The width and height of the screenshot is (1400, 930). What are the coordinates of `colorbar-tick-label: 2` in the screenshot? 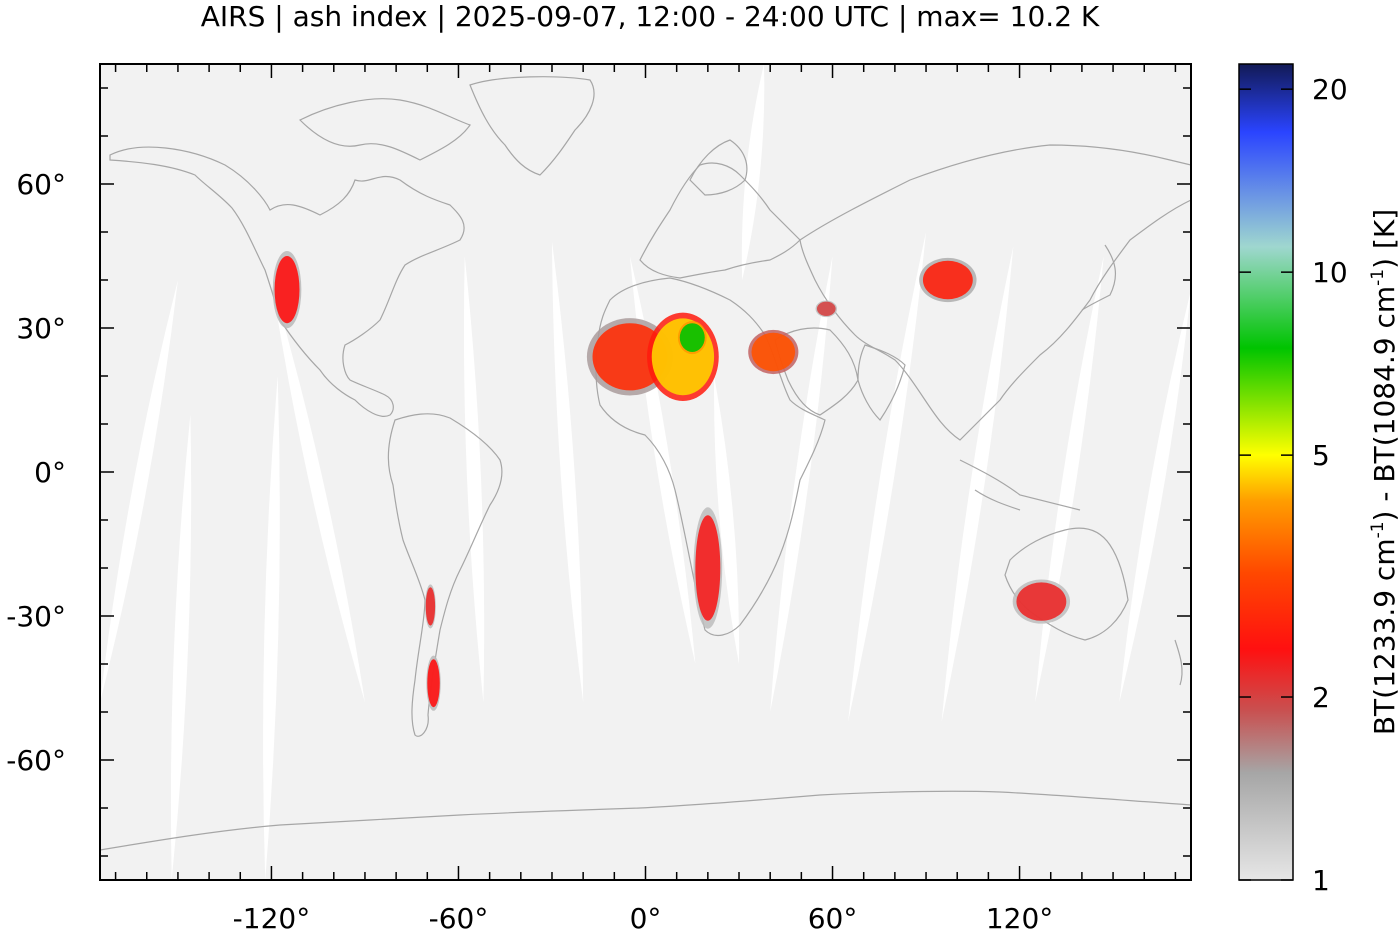 It's located at (1321, 697).